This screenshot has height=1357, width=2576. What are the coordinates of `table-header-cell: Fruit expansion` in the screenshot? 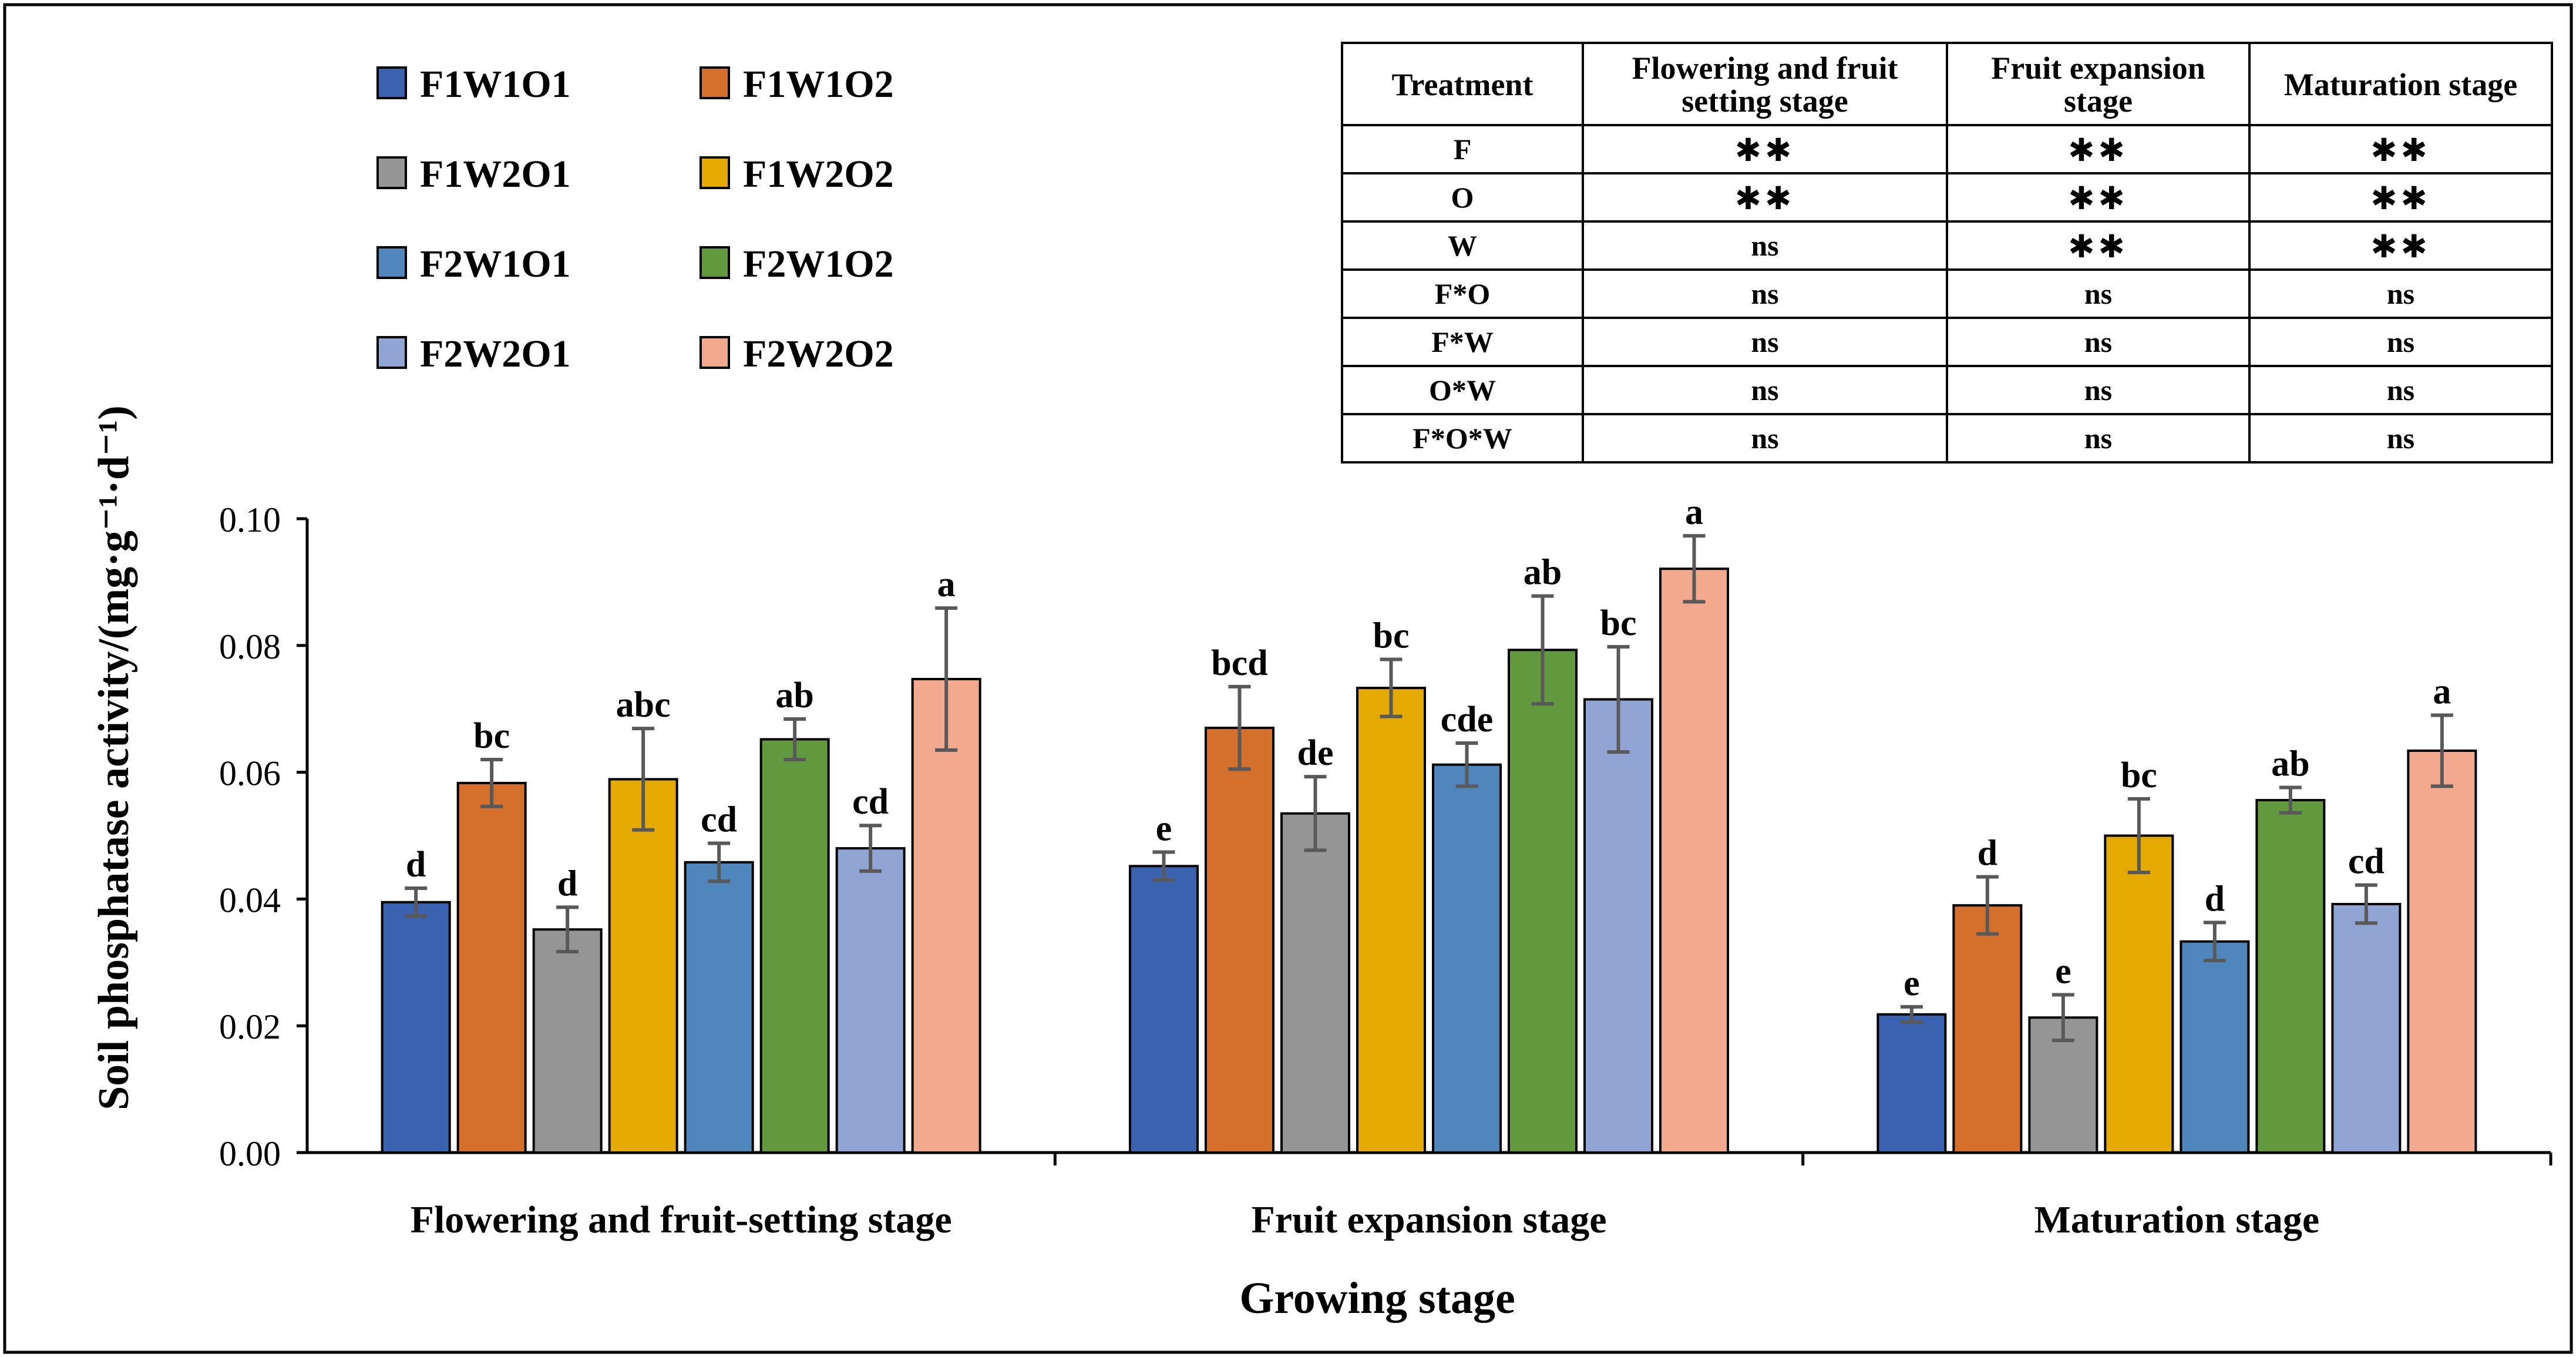 It's located at (2098, 68).